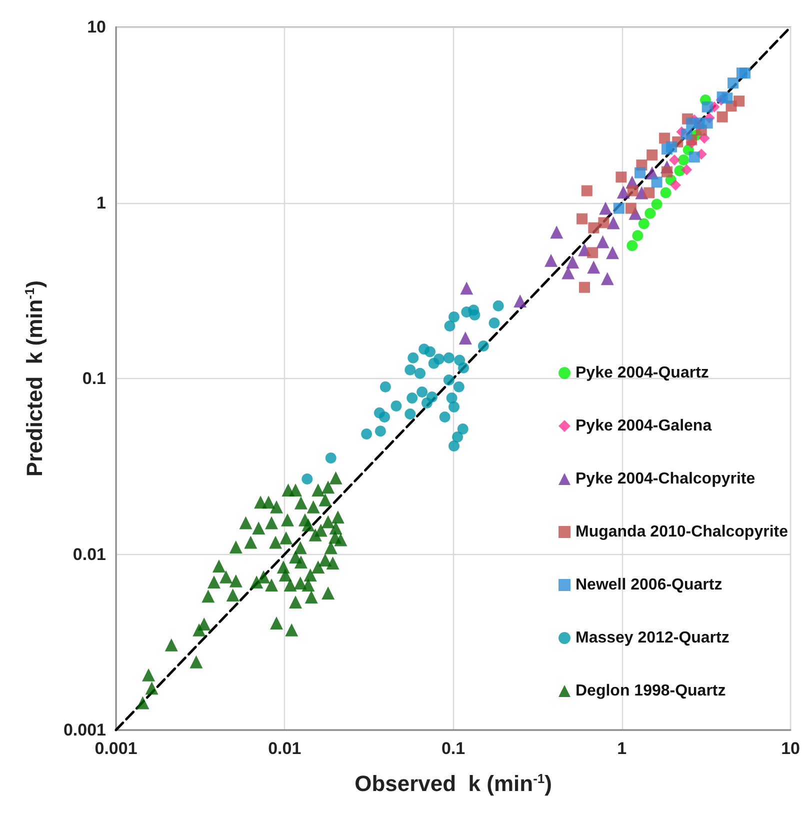 This screenshot has width=811, height=816. Describe the element at coordinates (285, 748) in the screenshot. I see `x-tick-label: 0.01` at that location.